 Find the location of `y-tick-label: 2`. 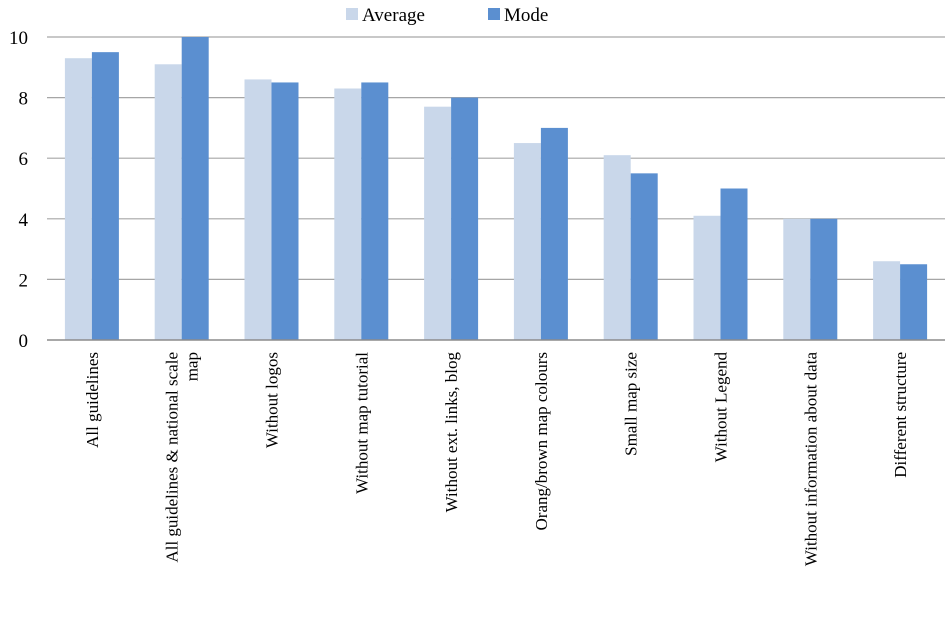

y-tick-label: 2 is located at coordinates (24, 280).